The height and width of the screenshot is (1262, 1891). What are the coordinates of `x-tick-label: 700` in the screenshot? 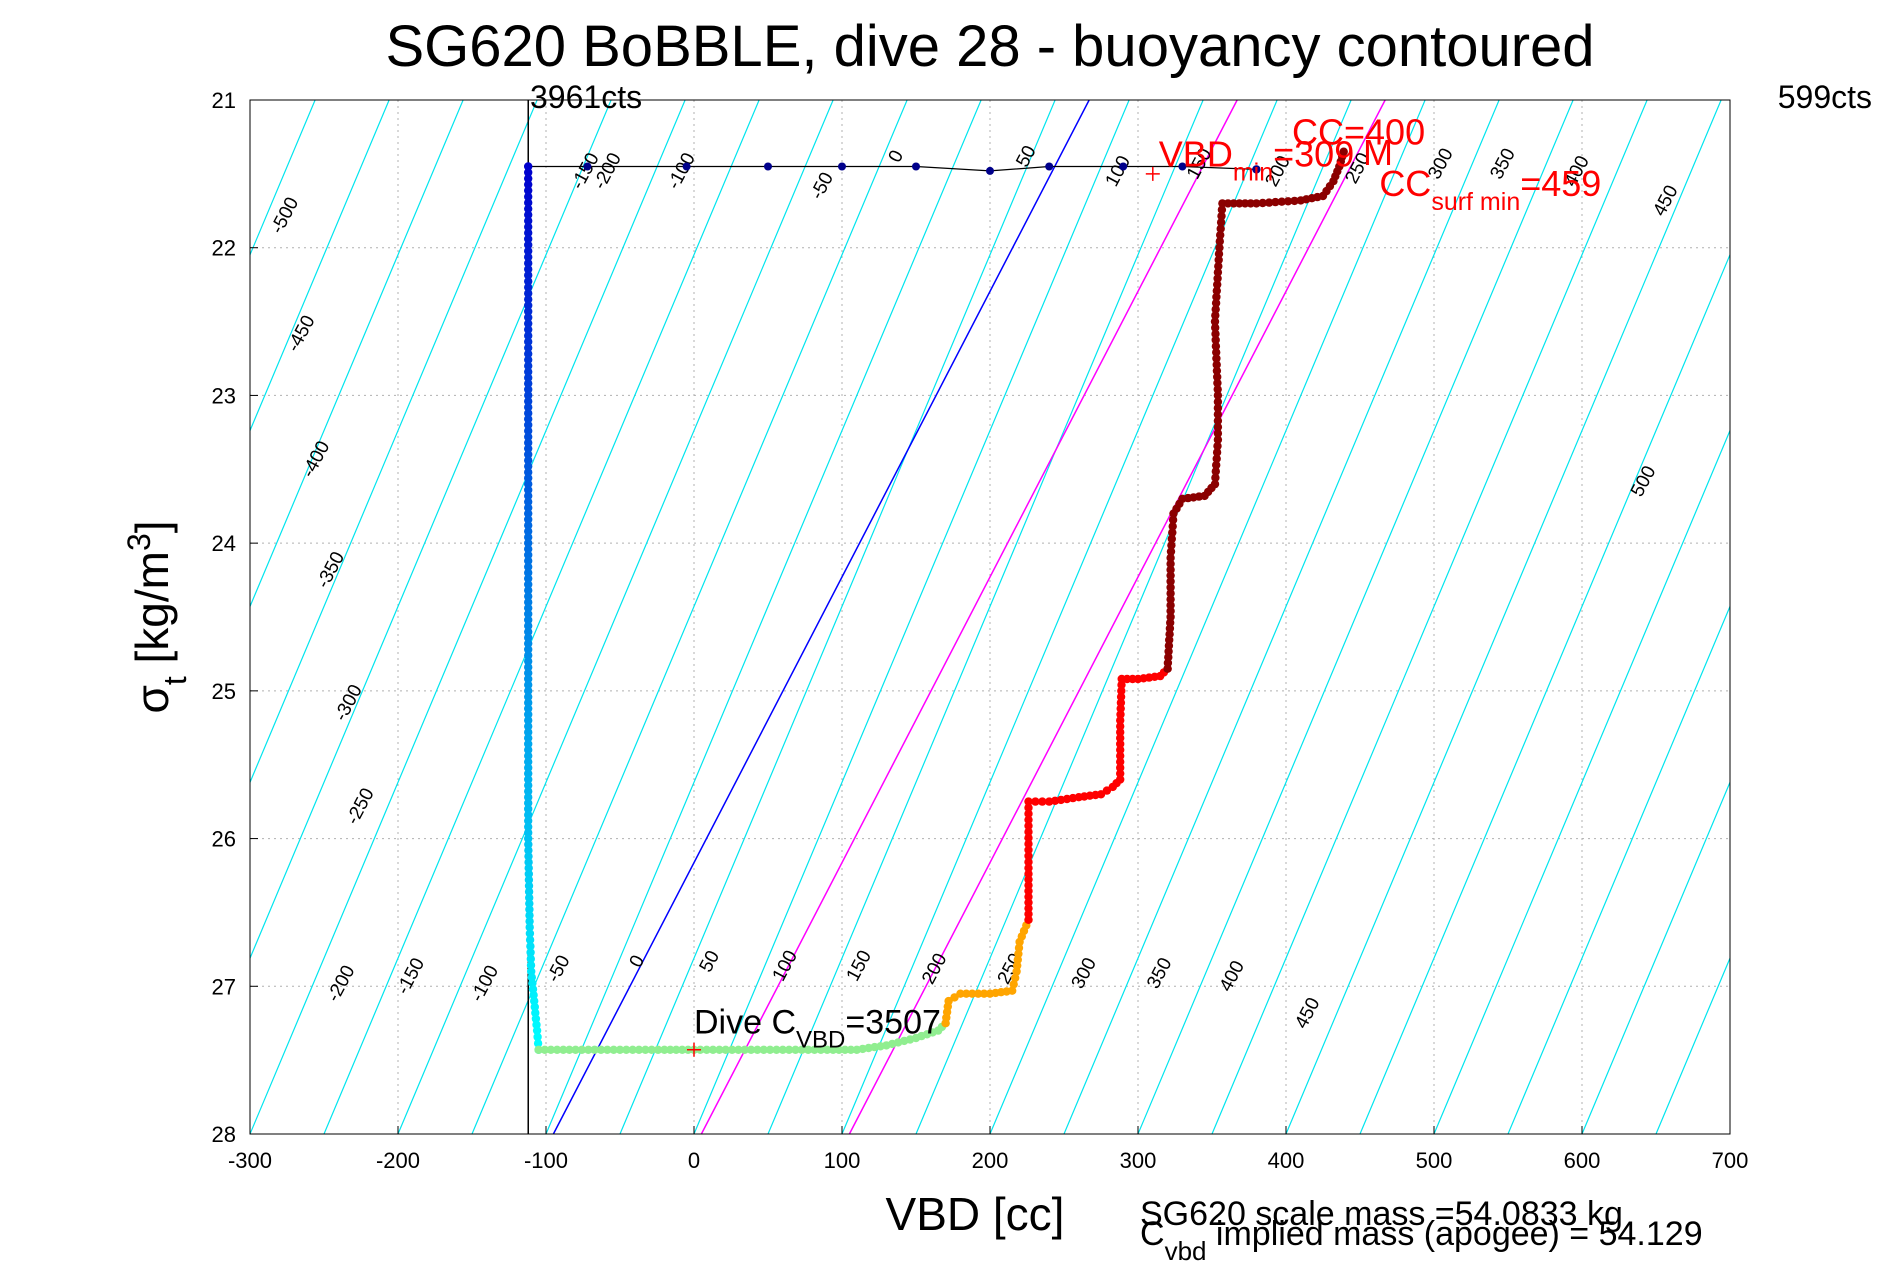 It's located at (1730, 1160).